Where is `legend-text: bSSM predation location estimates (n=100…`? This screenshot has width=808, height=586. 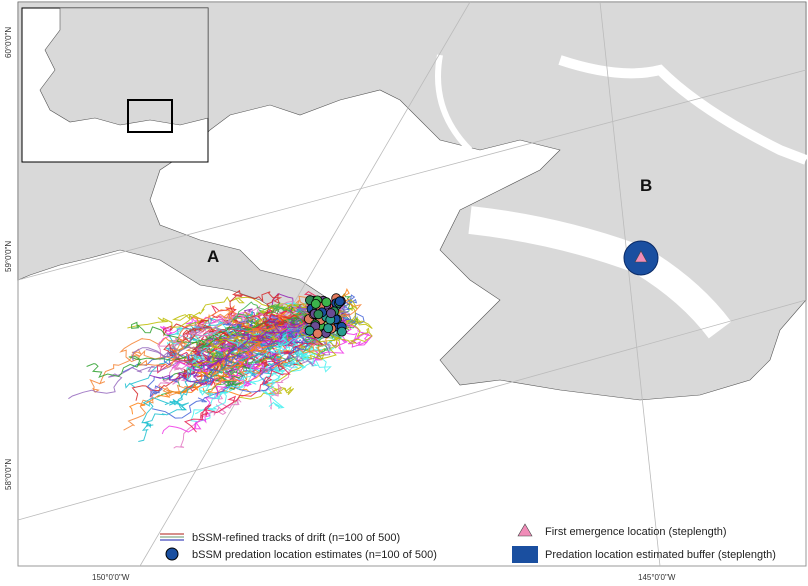
legend-text: bSSM predation location estimates (n=100… is located at coordinates (314, 555).